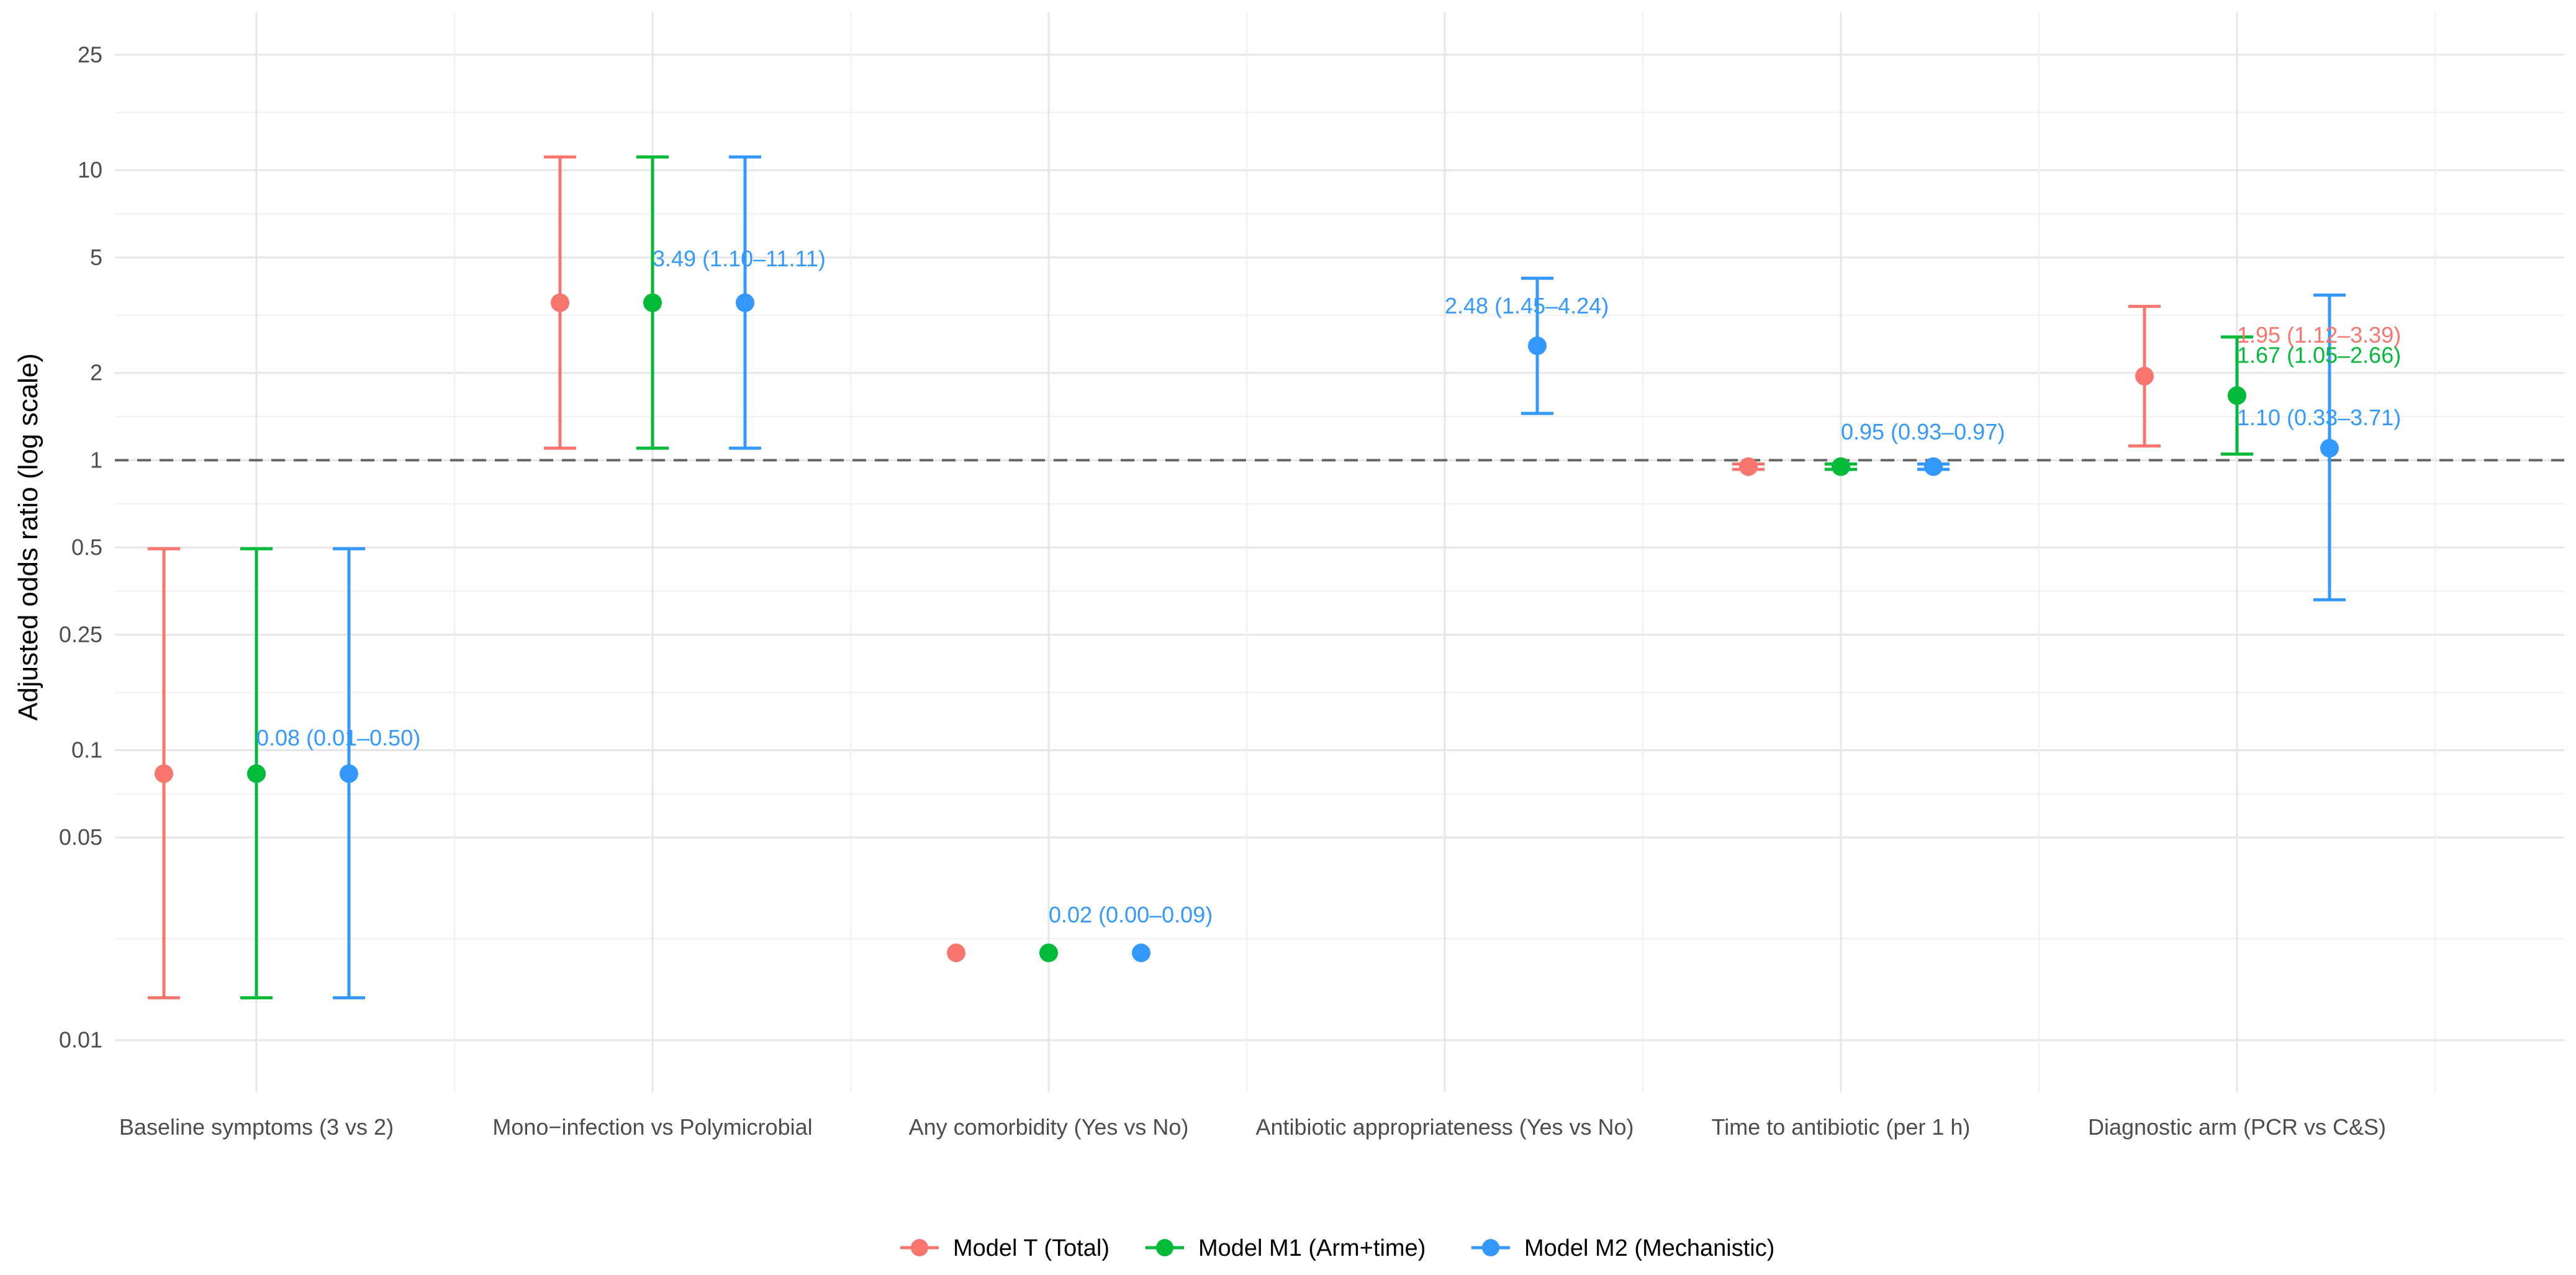  Describe the element at coordinates (1649, 1248) in the screenshot. I see `legend-label: Model M2 (Mechanistic)` at that location.